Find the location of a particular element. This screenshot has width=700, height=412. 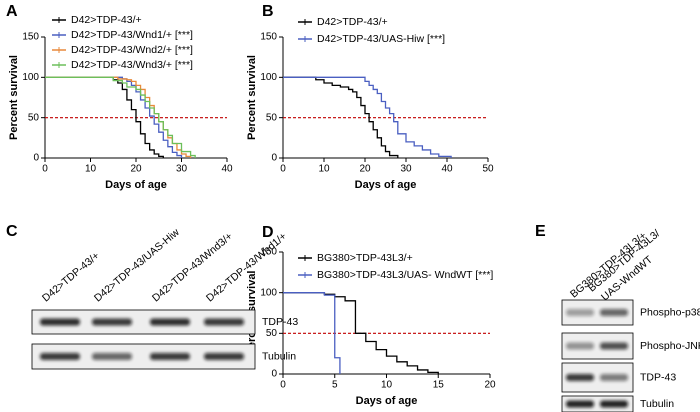

legend-label: D42>TDP-43/Wnd1/+ [***] is located at coordinates (132, 35).